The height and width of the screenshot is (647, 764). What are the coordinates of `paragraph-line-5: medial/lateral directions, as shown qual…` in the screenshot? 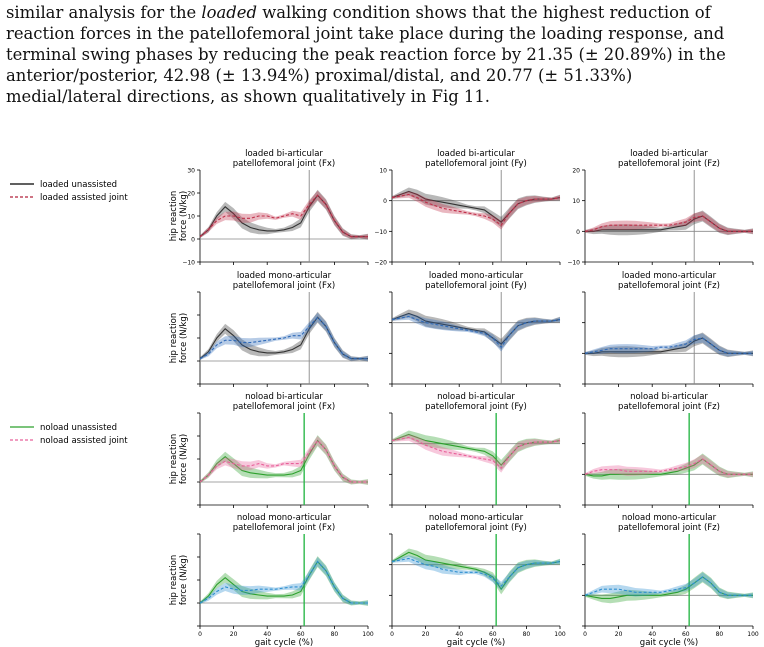 It's located at (248, 96).